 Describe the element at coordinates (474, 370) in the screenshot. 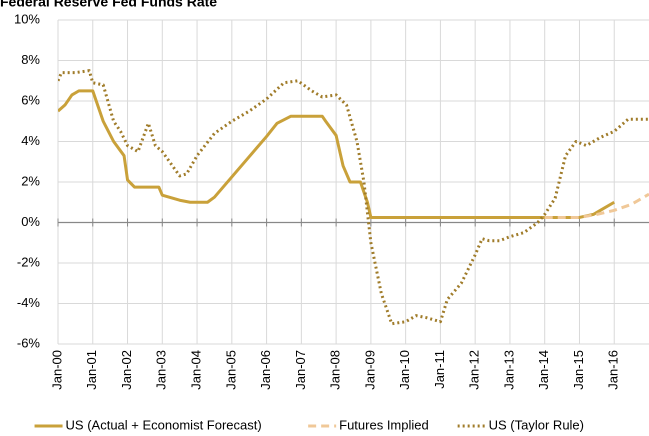

I see `x-tick-label: Jan-12` at that location.